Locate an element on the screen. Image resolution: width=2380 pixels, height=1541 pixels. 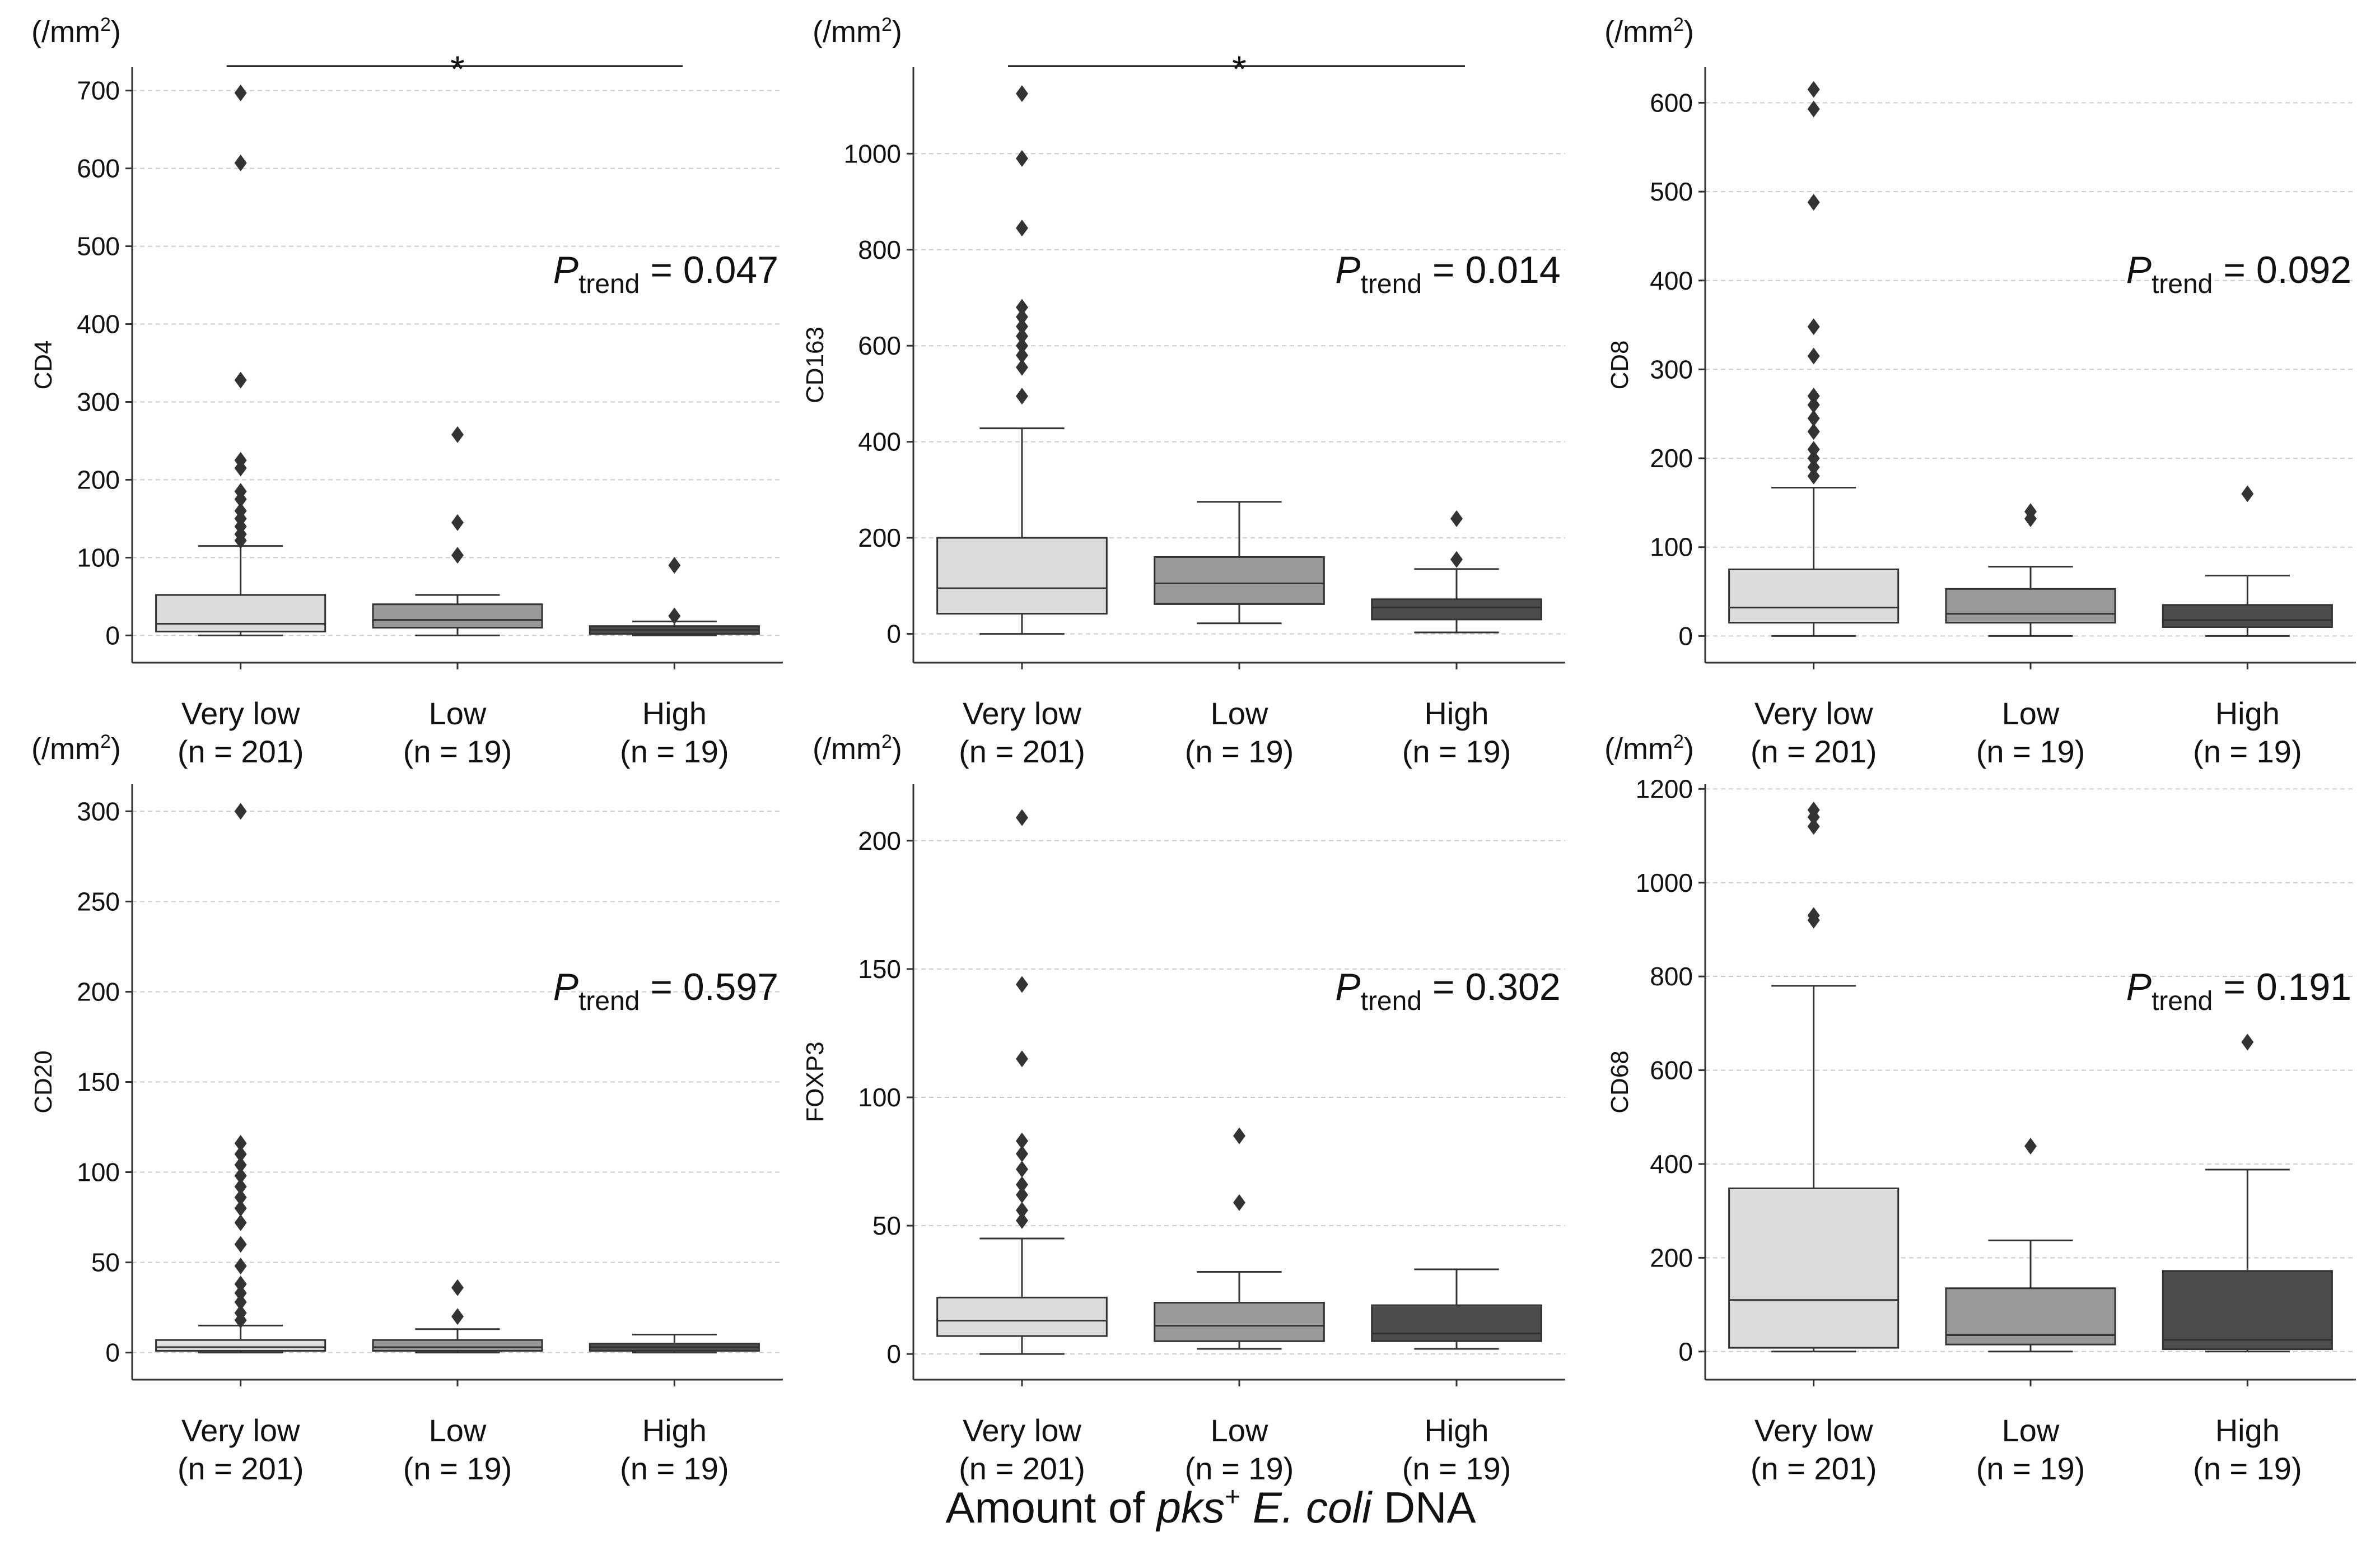
p-trend-symbol: P is located at coordinates (1348, 270).